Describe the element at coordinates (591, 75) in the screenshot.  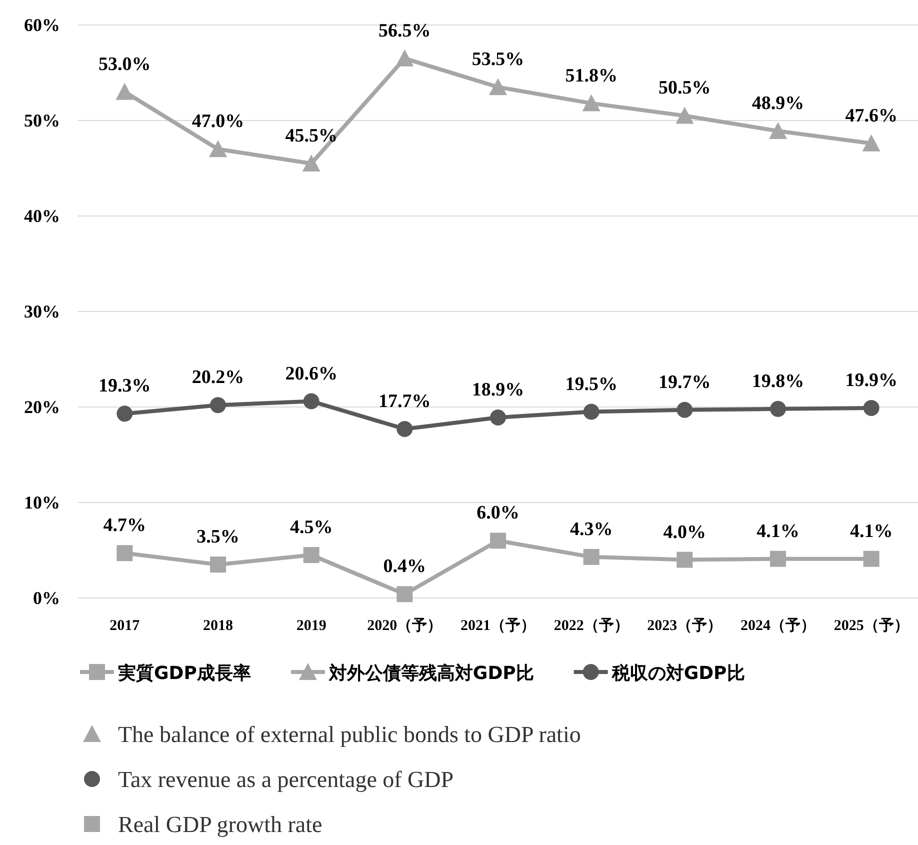
I see `data-label: 51.8%` at that location.